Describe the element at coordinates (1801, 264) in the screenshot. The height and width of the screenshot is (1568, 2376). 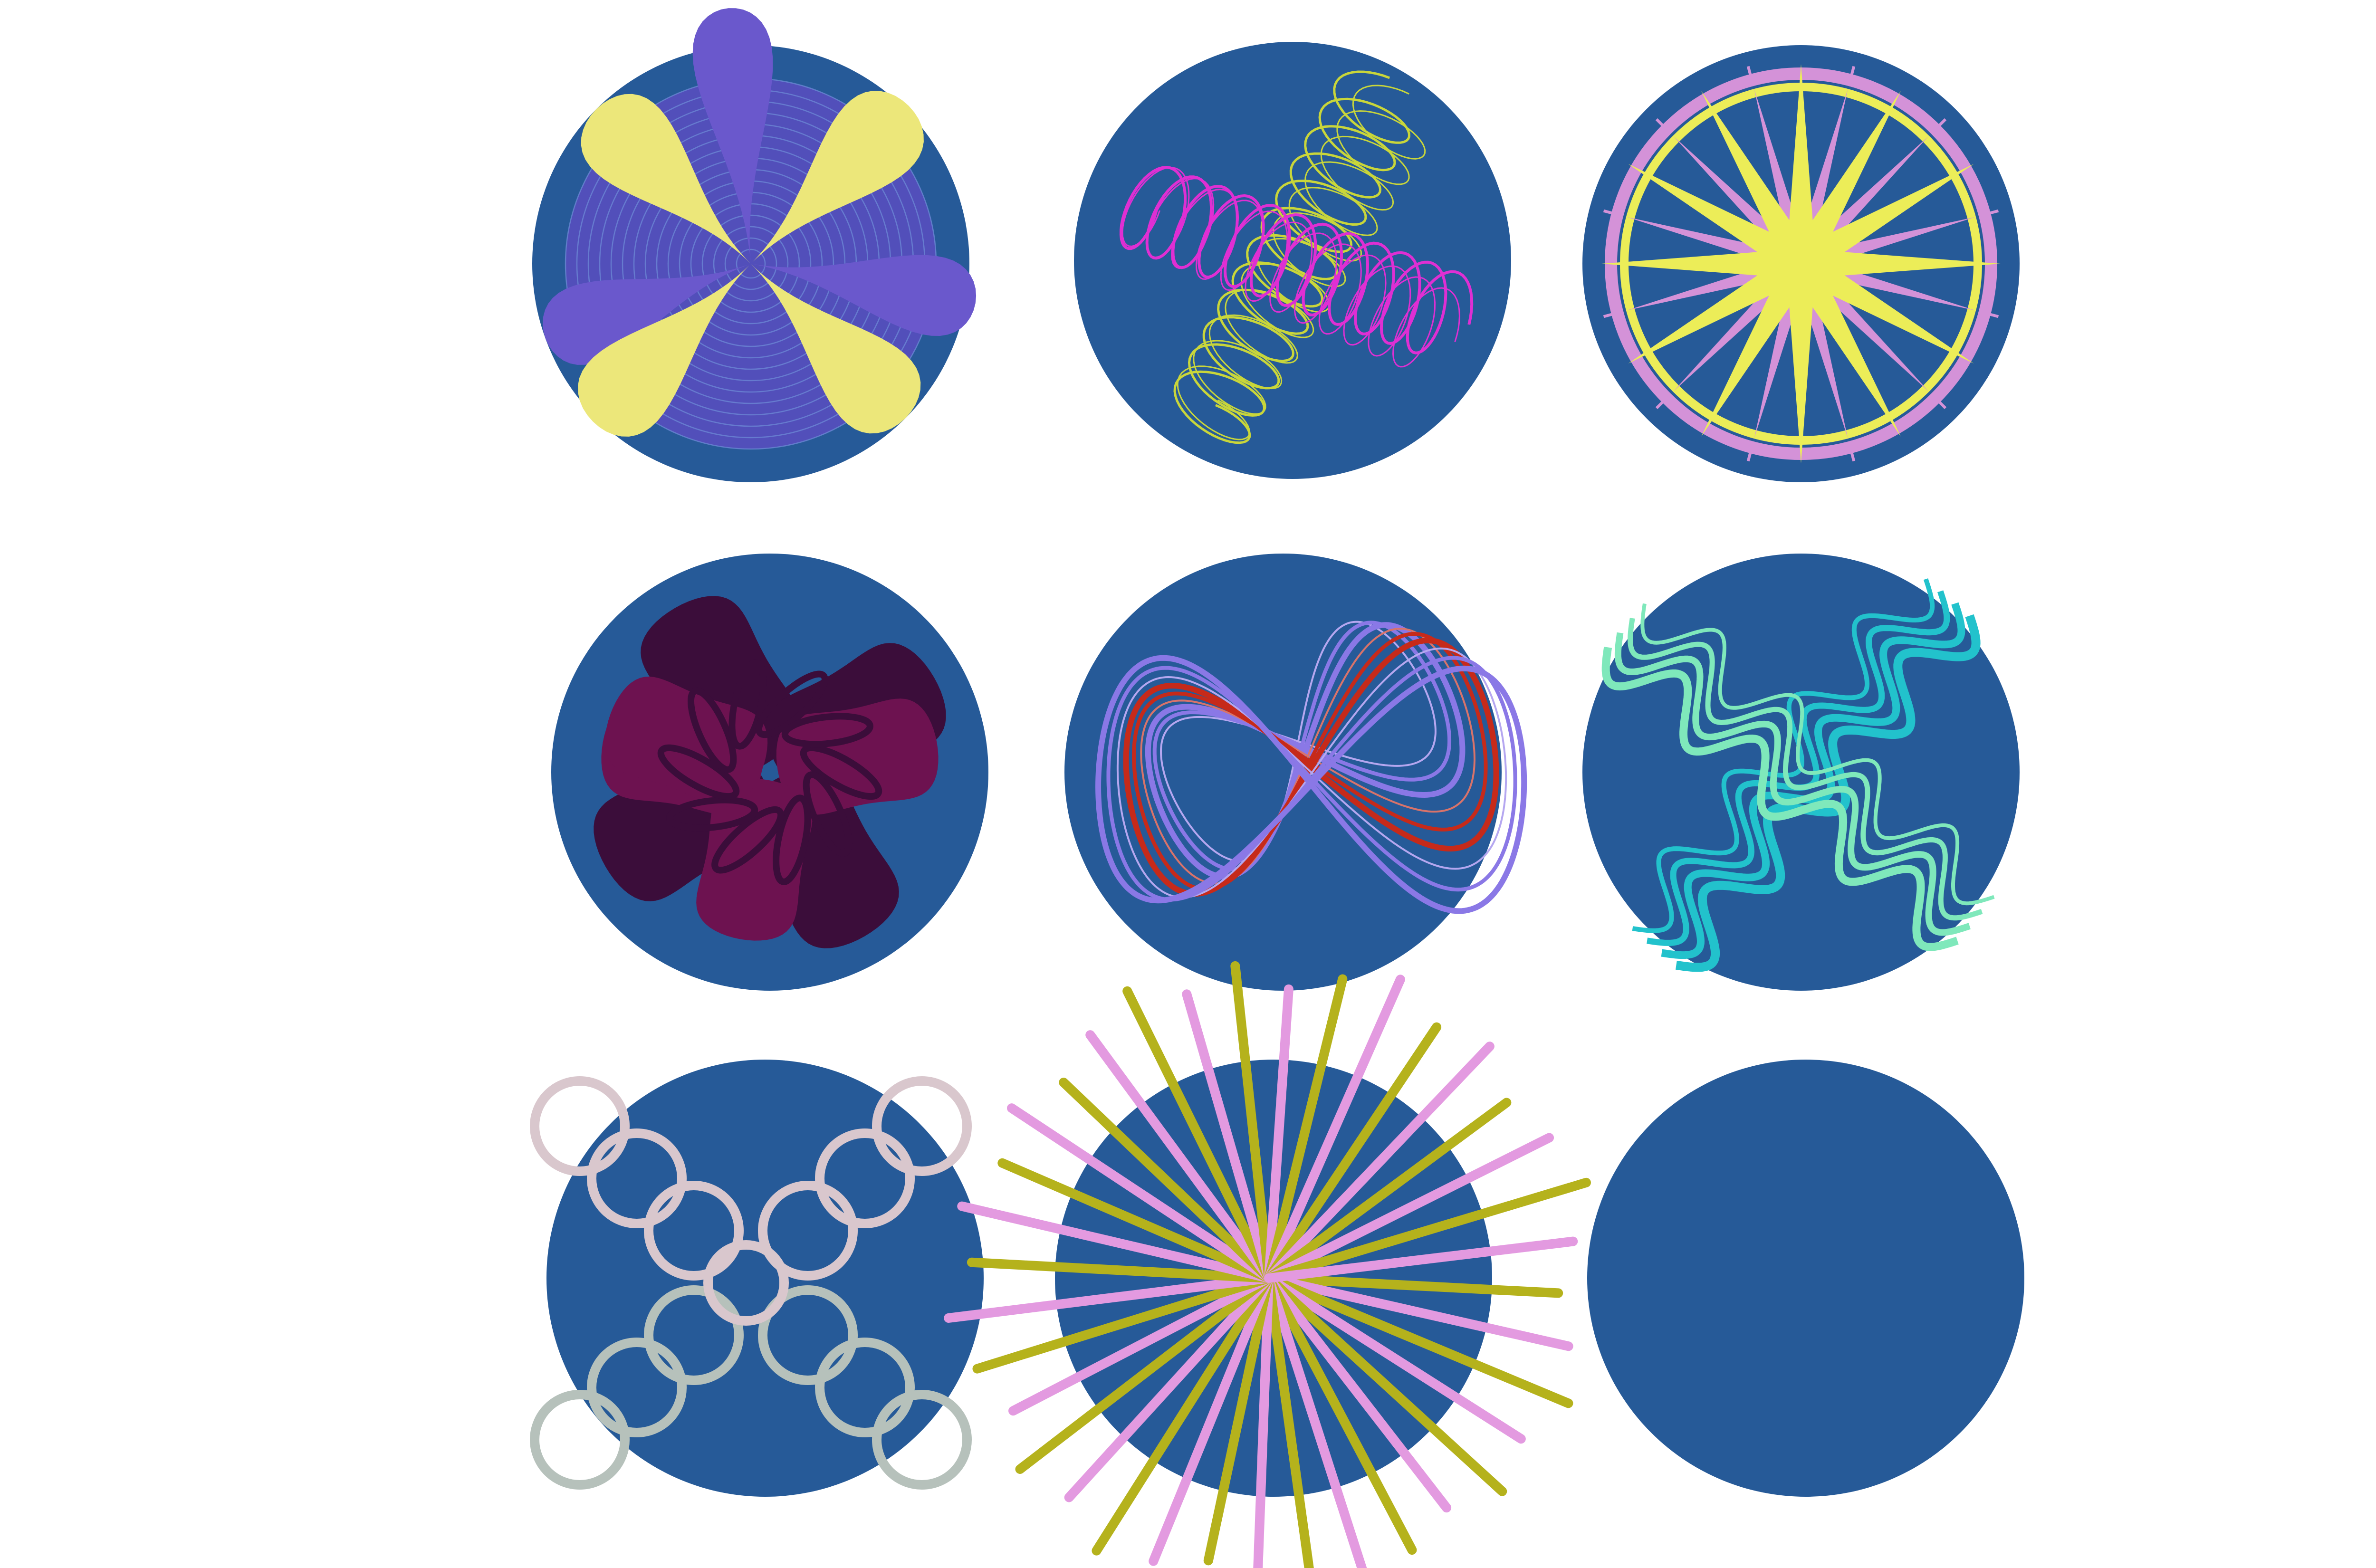
I see `tile-compass-star` at that location.